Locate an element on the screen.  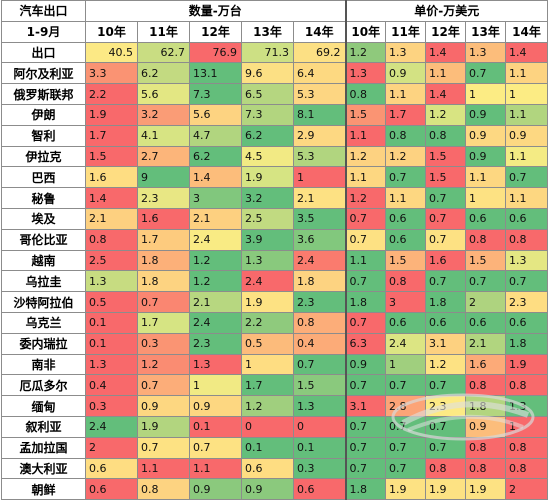
table-row: 缅甸 0.3 0.9 0.9 1.2 1.3 3.1 2.8 2.3 1.8 1.3 is located at coordinates (274, 406).